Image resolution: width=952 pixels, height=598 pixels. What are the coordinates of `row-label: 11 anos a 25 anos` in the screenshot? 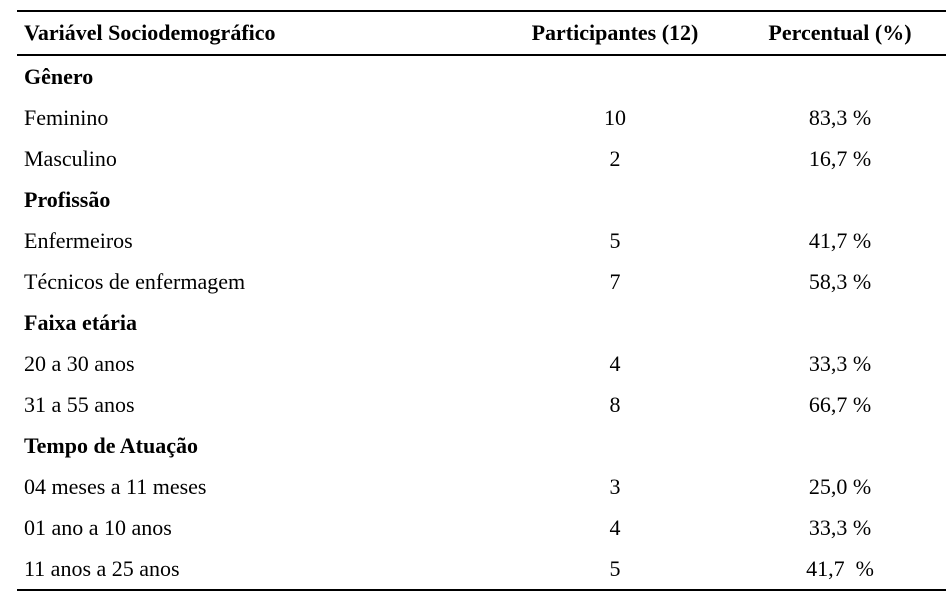 It's located at (102, 568).